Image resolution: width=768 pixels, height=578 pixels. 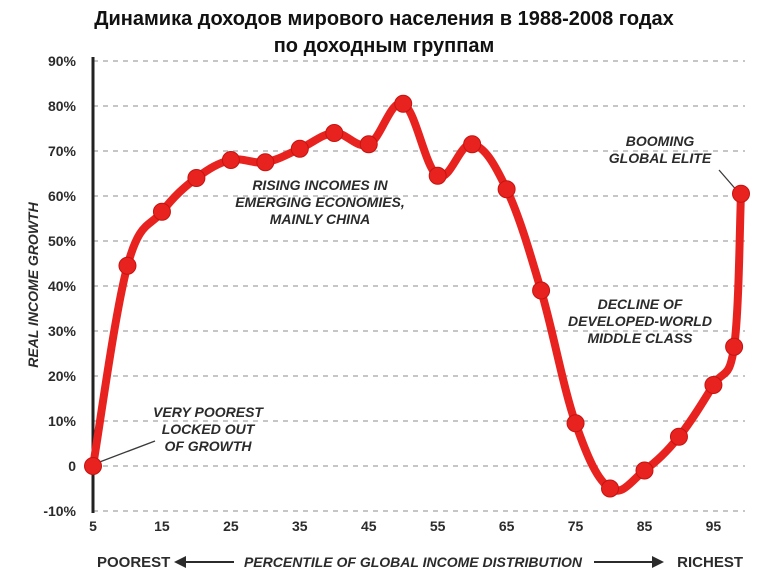 What do you see at coordinates (62, 196) in the screenshot?
I see `y-tick-label: 60%` at bounding box center [62, 196].